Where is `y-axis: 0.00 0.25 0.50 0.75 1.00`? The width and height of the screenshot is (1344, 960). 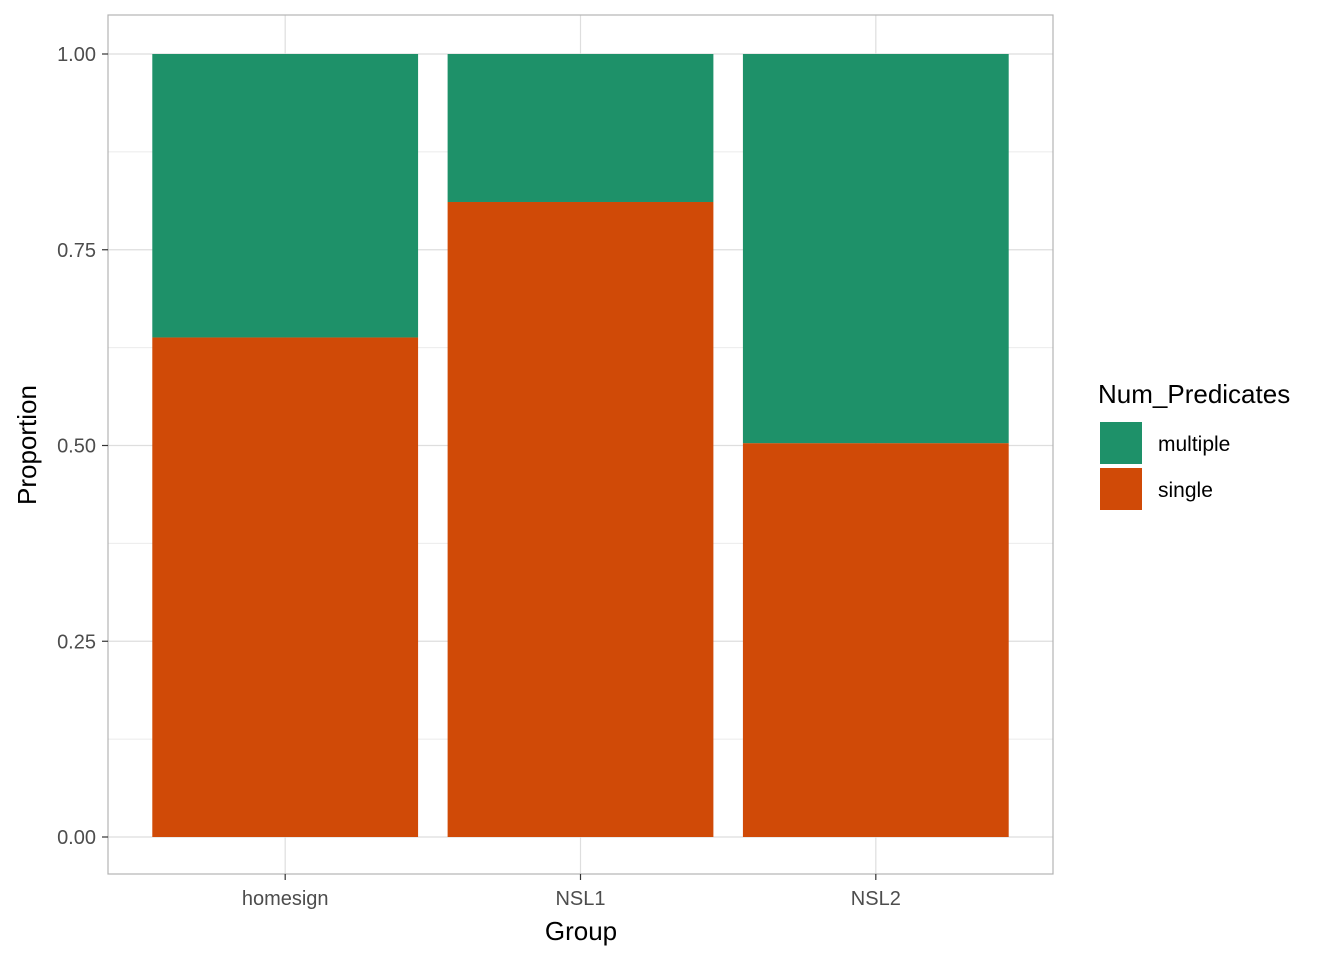
y-axis: 0.00 0.25 0.50 0.75 1.00 is located at coordinates (82, 446).